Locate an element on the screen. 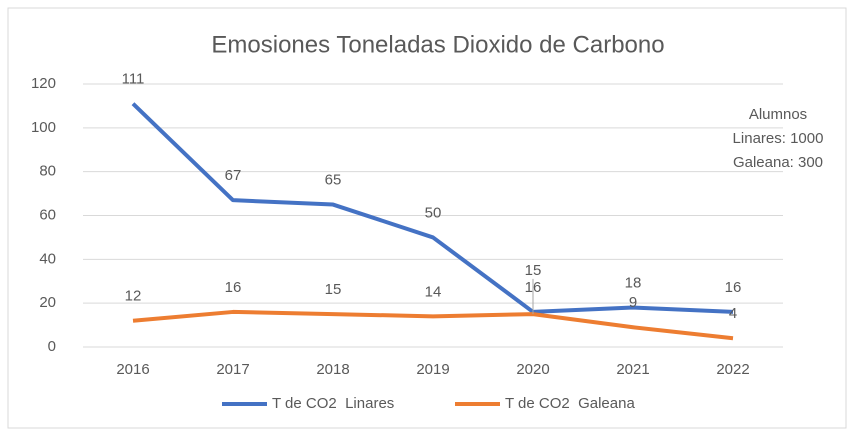  data-label: 111 is located at coordinates (133, 79).